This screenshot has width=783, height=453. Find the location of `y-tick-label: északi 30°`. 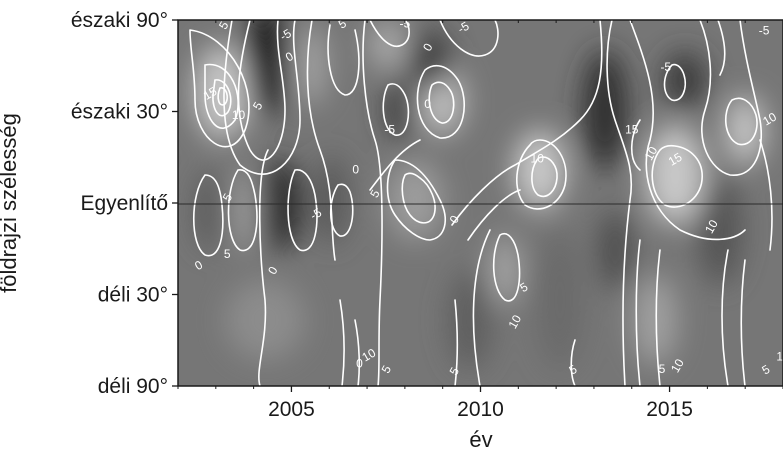

y-tick-label: északi 30° is located at coordinates (119, 112).